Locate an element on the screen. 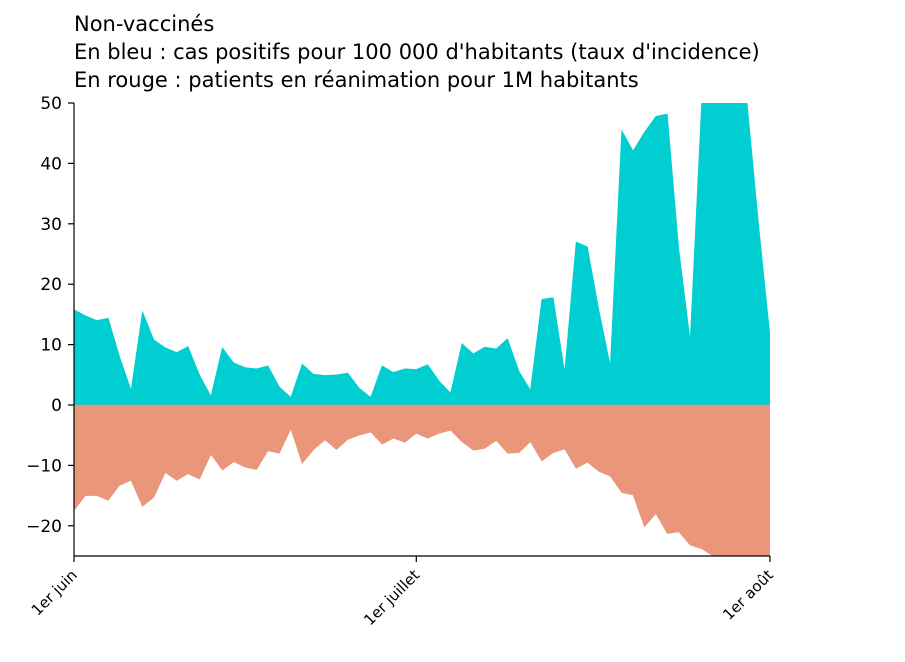 The height and width of the screenshot is (662, 905). x-tick-label: 1er juin is located at coordinates (54, 592).